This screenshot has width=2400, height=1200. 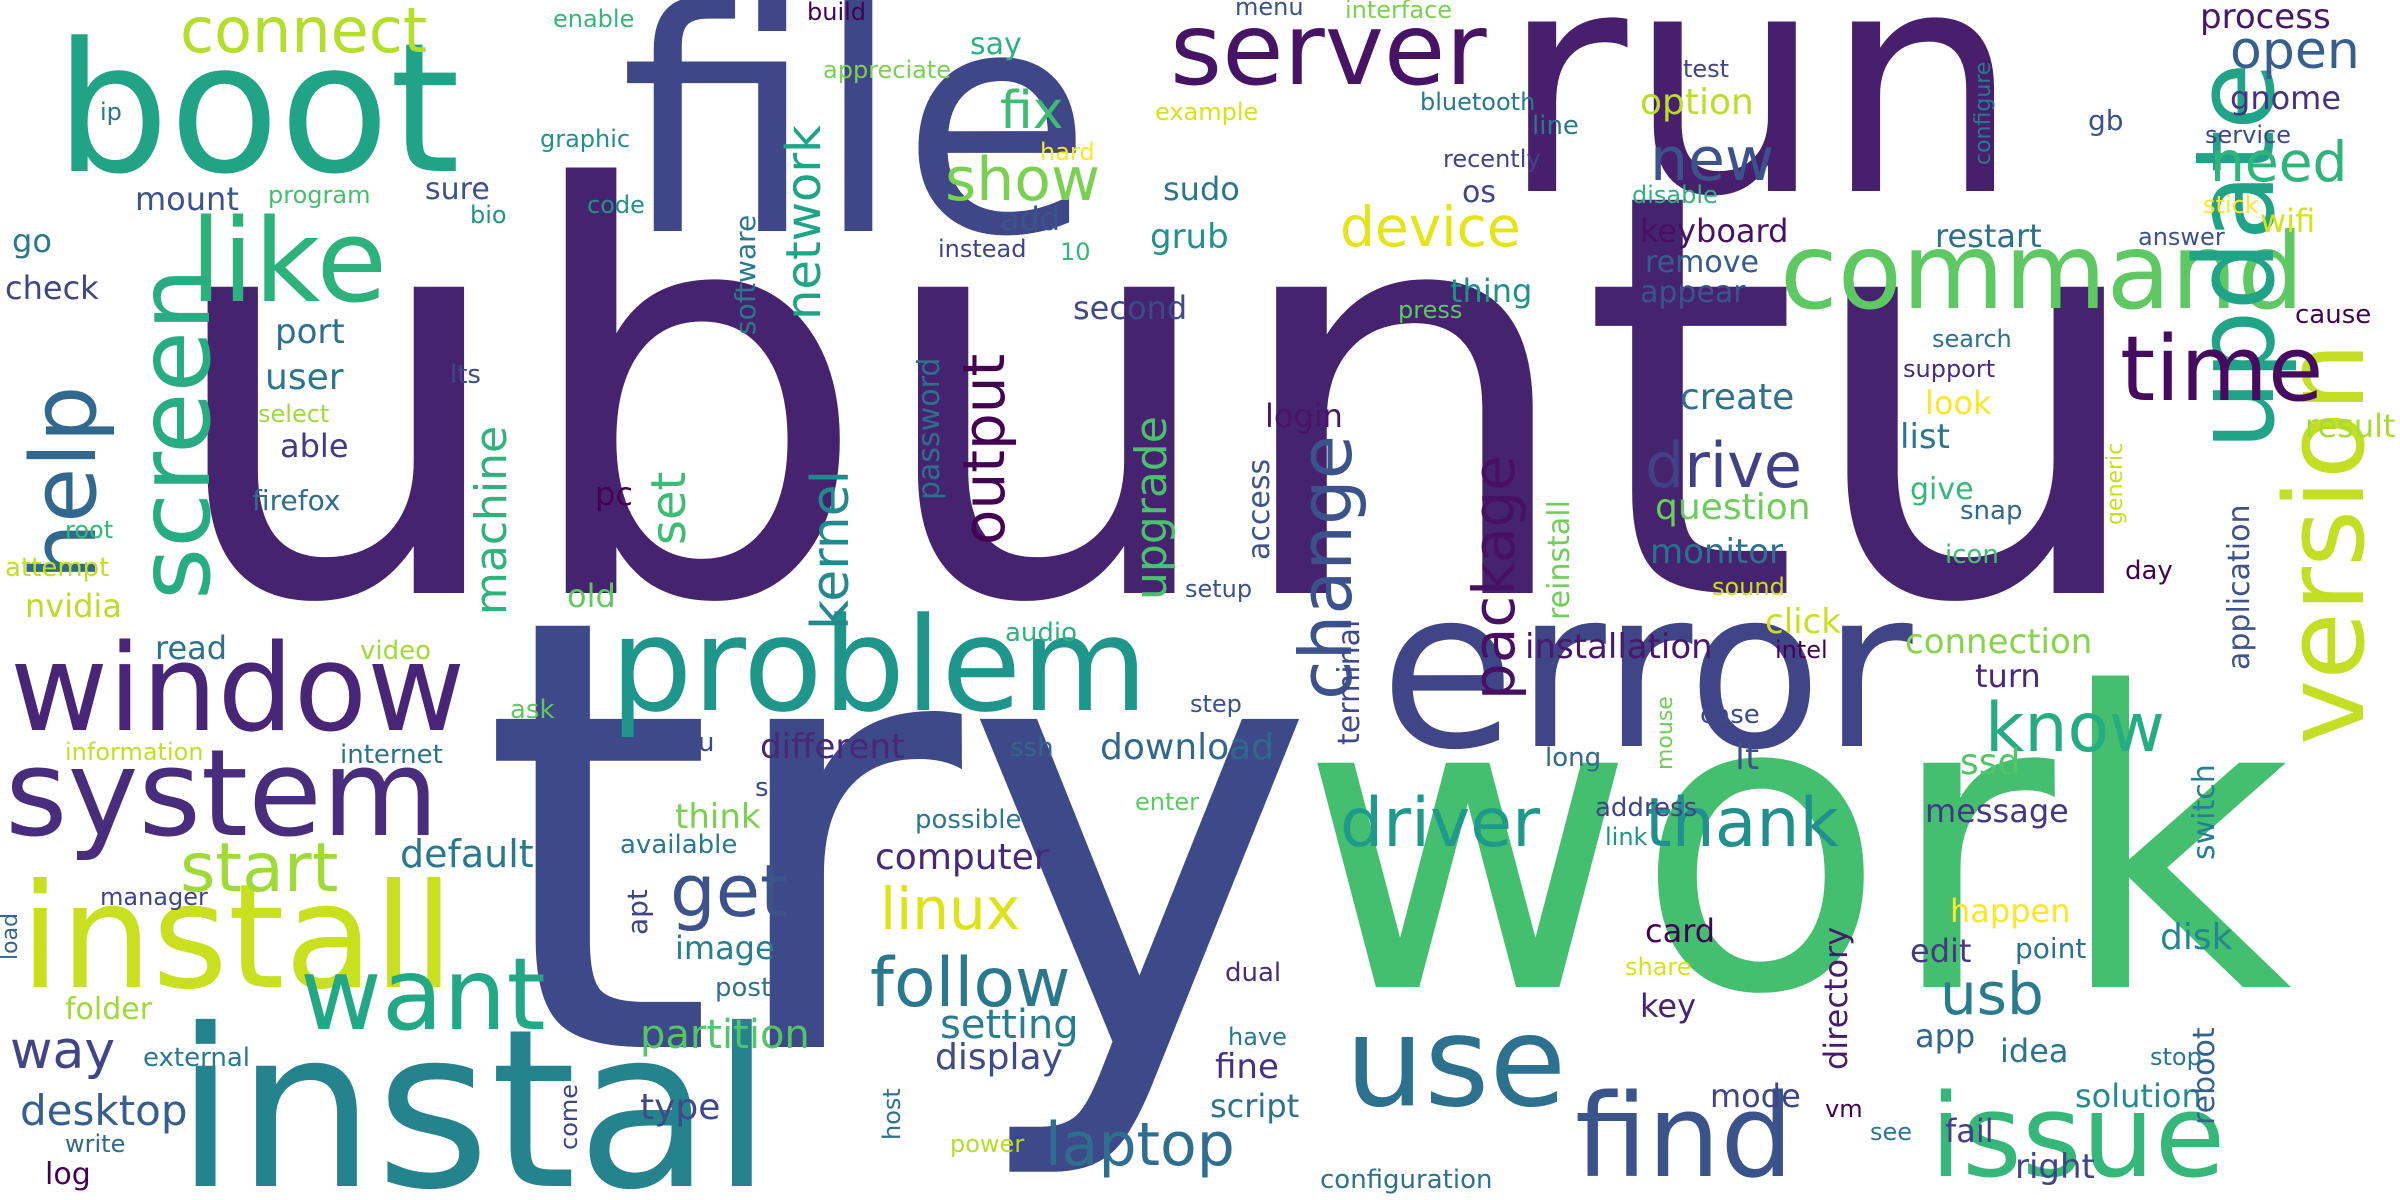 What do you see at coordinates (1075, 252) in the screenshot?
I see `word-10: 10` at bounding box center [1075, 252].